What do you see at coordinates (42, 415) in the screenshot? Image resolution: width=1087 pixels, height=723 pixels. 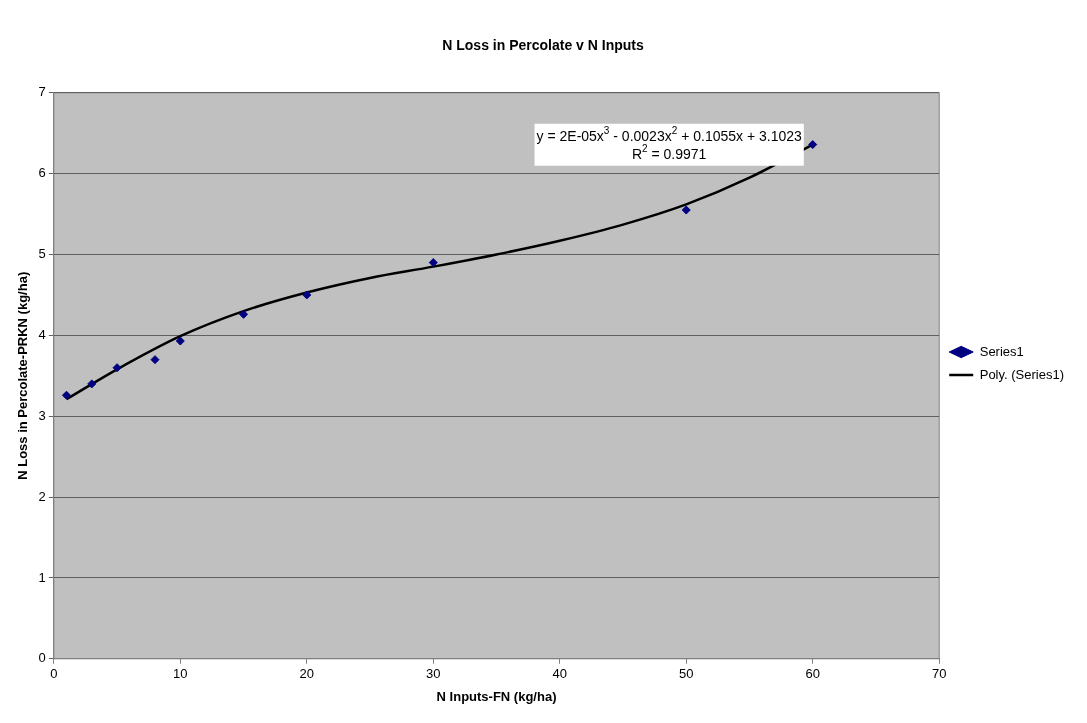 I see `y-tick-label: 3` at bounding box center [42, 415].